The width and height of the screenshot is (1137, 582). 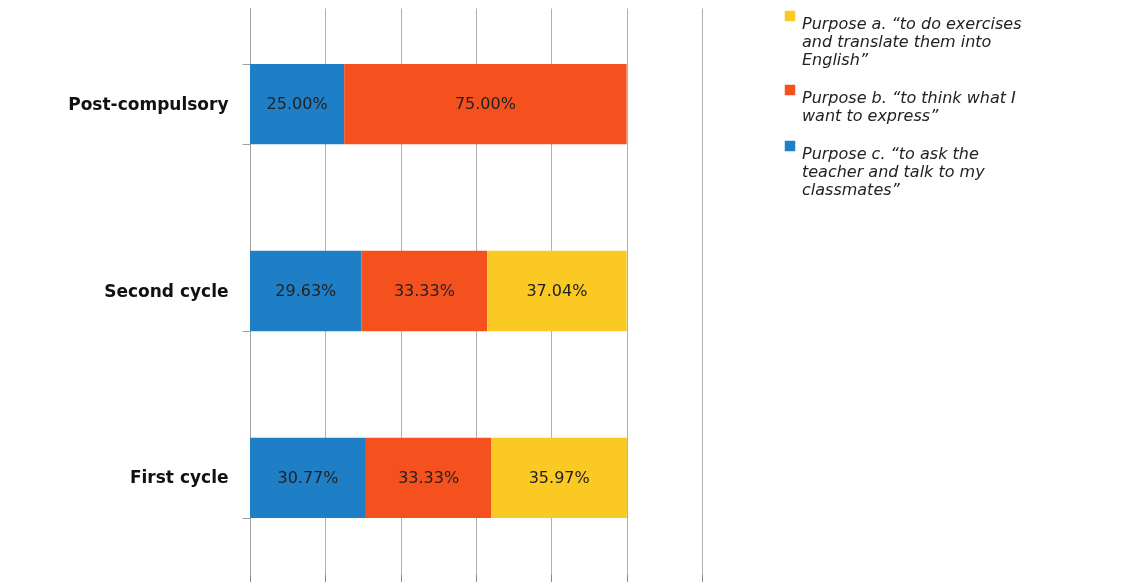 I want to click on data-label: 75.00%, so click(x=485, y=104).